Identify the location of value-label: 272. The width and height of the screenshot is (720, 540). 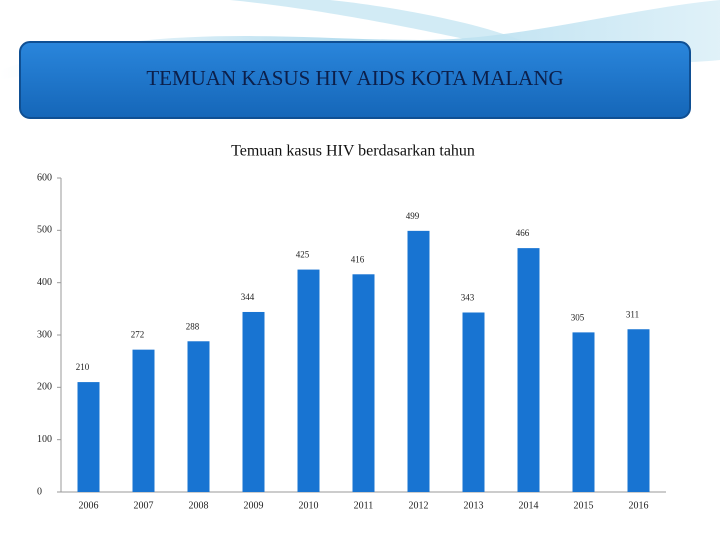
(138, 335).